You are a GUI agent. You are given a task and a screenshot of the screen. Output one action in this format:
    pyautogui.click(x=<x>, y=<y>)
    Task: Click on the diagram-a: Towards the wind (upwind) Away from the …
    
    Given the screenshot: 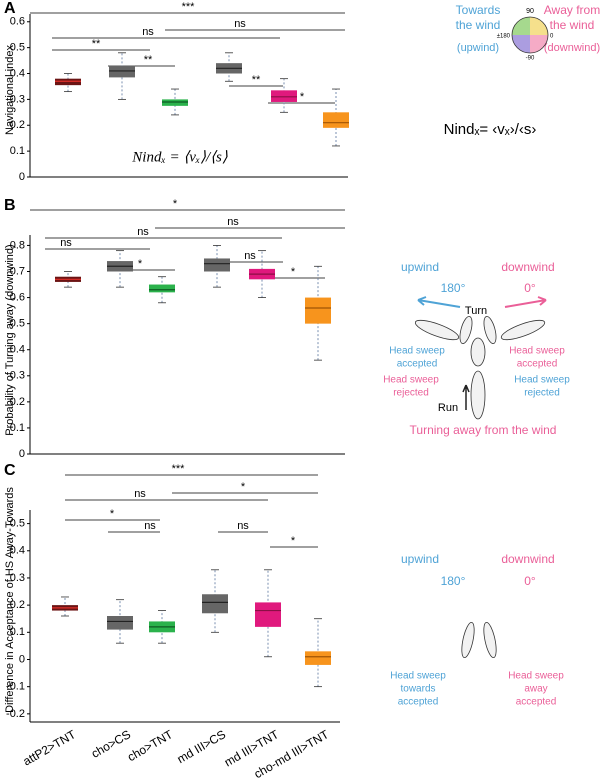 What is the action you would take?
    pyautogui.click(x=522, y=70)
    